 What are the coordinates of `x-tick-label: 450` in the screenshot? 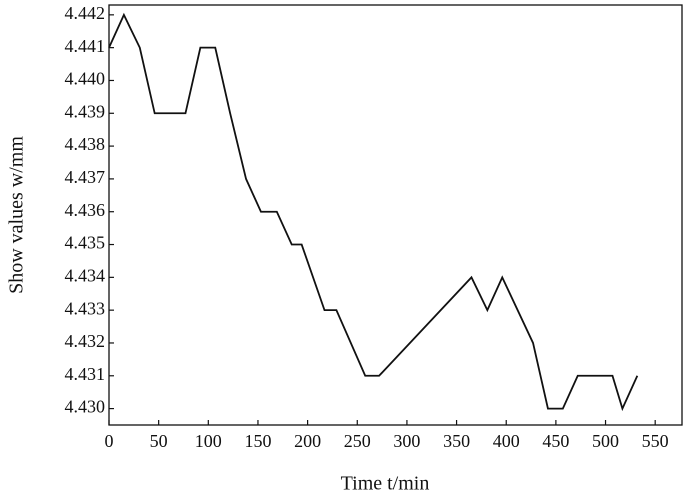 It's located at (555, 441).